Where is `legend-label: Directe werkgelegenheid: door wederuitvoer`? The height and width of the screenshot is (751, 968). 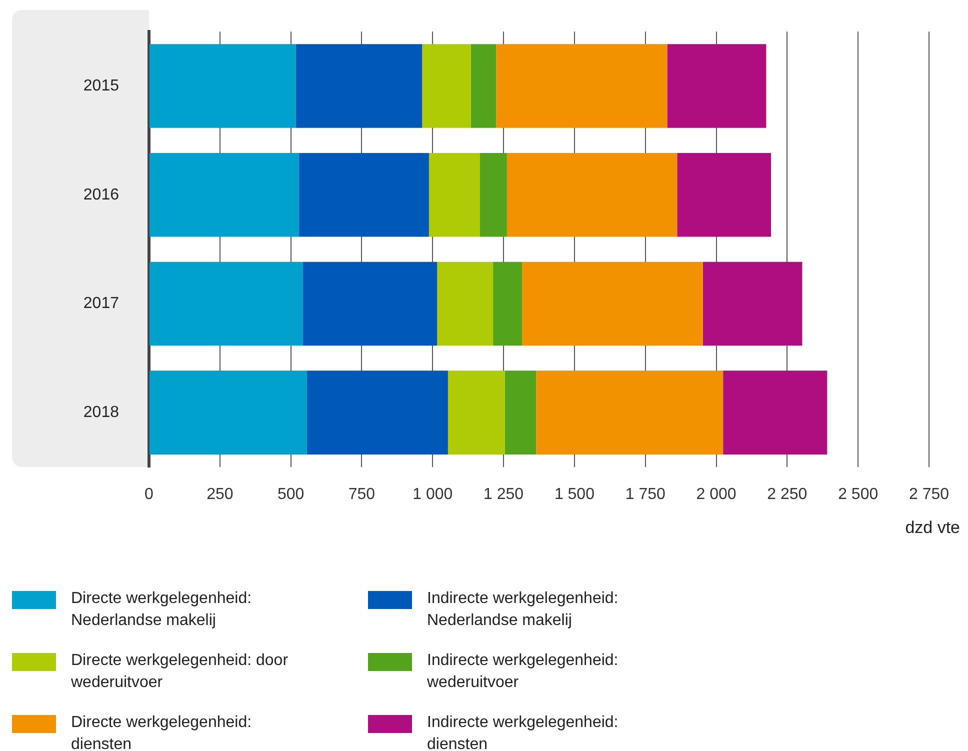
legend-label: Directe werkgelegenheid: door wederuitvoer is located at coordinates (180, 672).